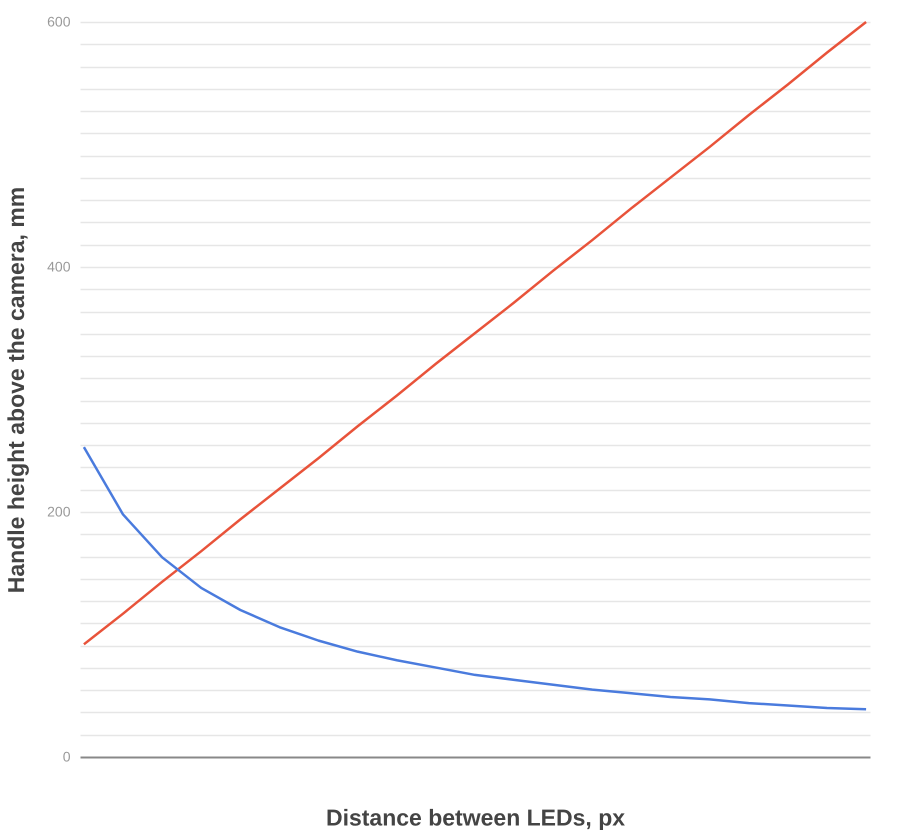 The width and height of the screenshot is (902, 830). Describe the element at coordinates (59, 22) in the screenshot. I see `y-tick-label: 600` at that location.